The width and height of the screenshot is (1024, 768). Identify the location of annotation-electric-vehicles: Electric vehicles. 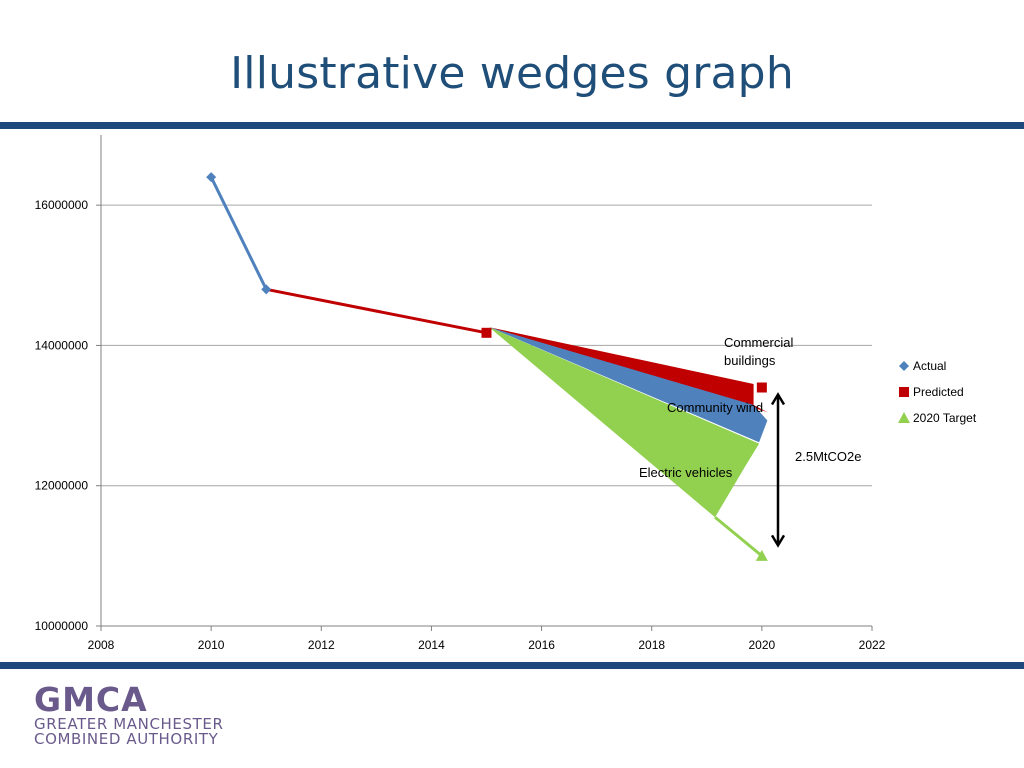
(686, 472).